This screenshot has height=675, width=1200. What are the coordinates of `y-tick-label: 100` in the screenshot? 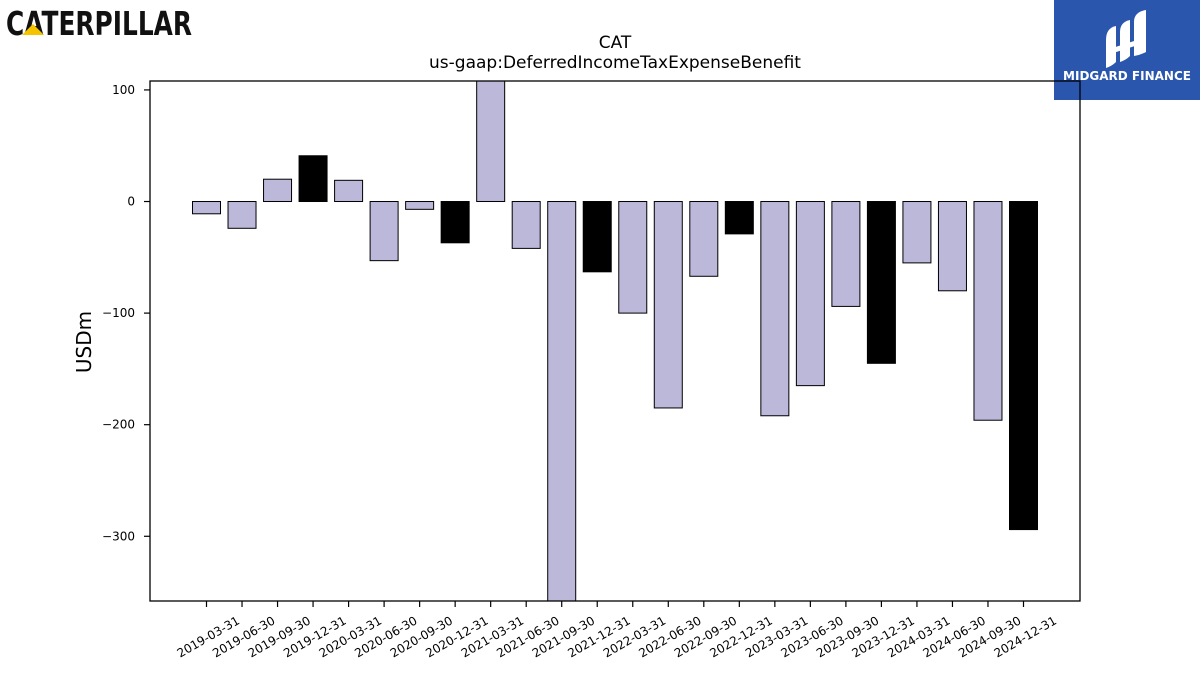 It's located at (123, 90).